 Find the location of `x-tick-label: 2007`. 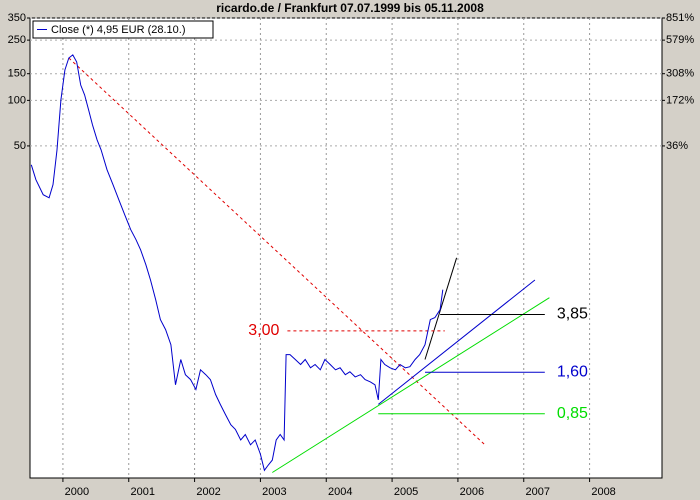

x-tick-label: 2007 is located at coordinates (538, 492).